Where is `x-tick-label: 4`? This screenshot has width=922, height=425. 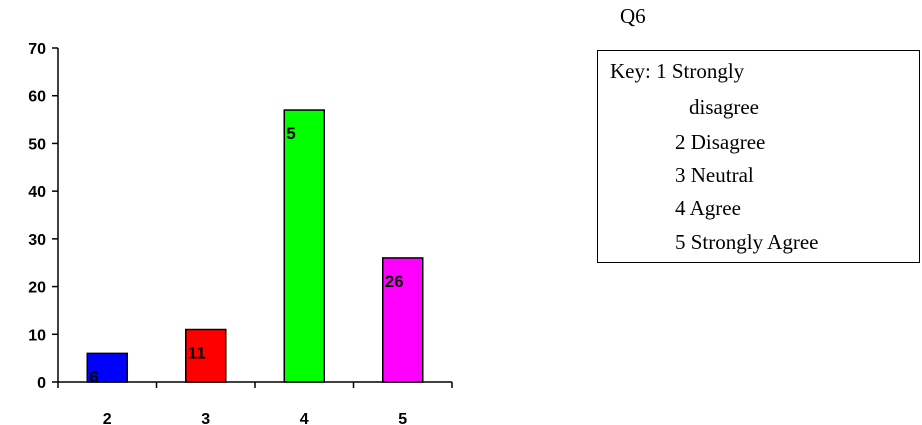 x-tick-label: 4 is located at coordinates (304, 418).